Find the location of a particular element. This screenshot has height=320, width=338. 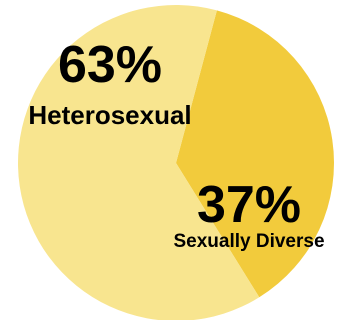

sexually-diverse-percent-label: 37% is located at coordinates (249, 205).